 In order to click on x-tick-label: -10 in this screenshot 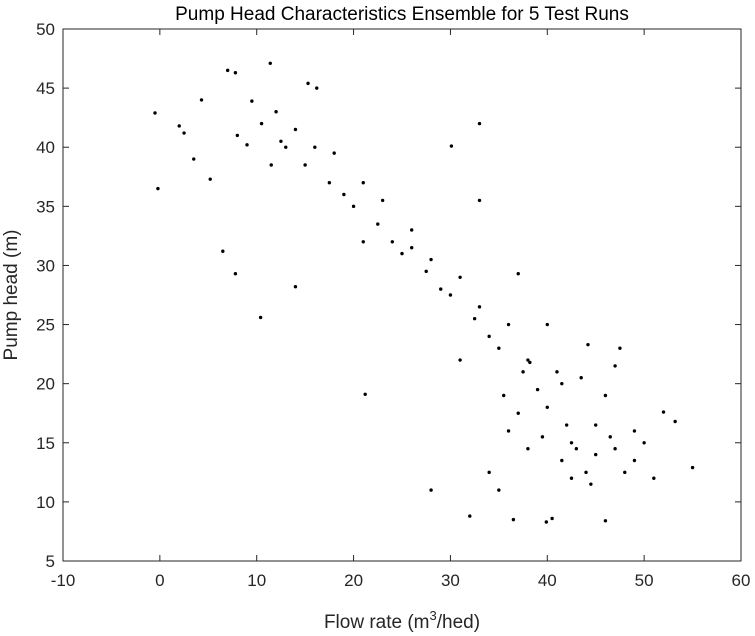, I will do `click(63, 580)`.